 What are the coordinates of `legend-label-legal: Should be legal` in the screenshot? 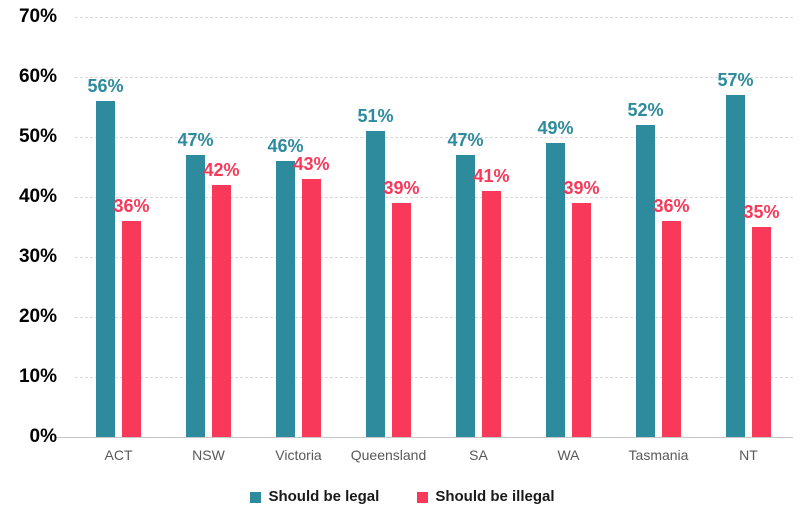 It's located at (324, 496).